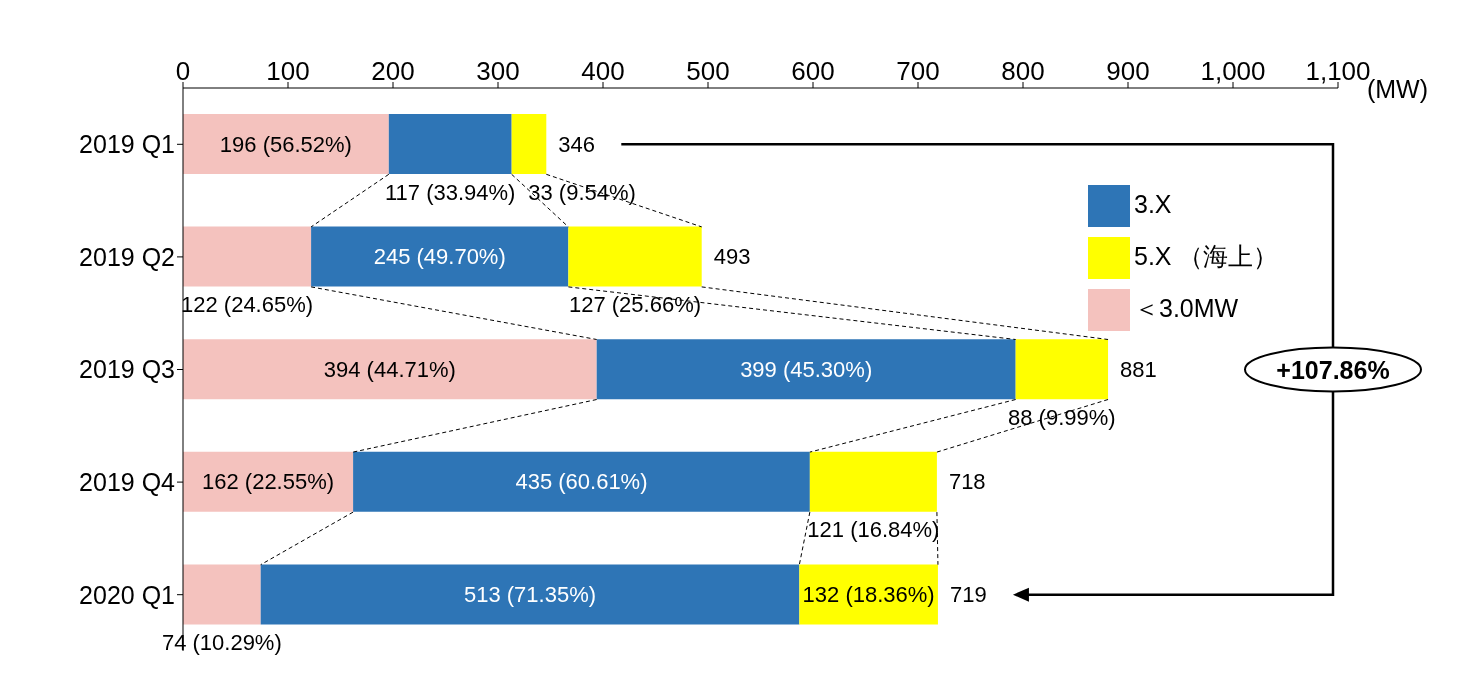 Image resolution: width=1476 pixels, height=691 pixels. Describe the element at coordinates (1233, 71) in the screenshot. I see `x-tick-label: 1,000` at that location.